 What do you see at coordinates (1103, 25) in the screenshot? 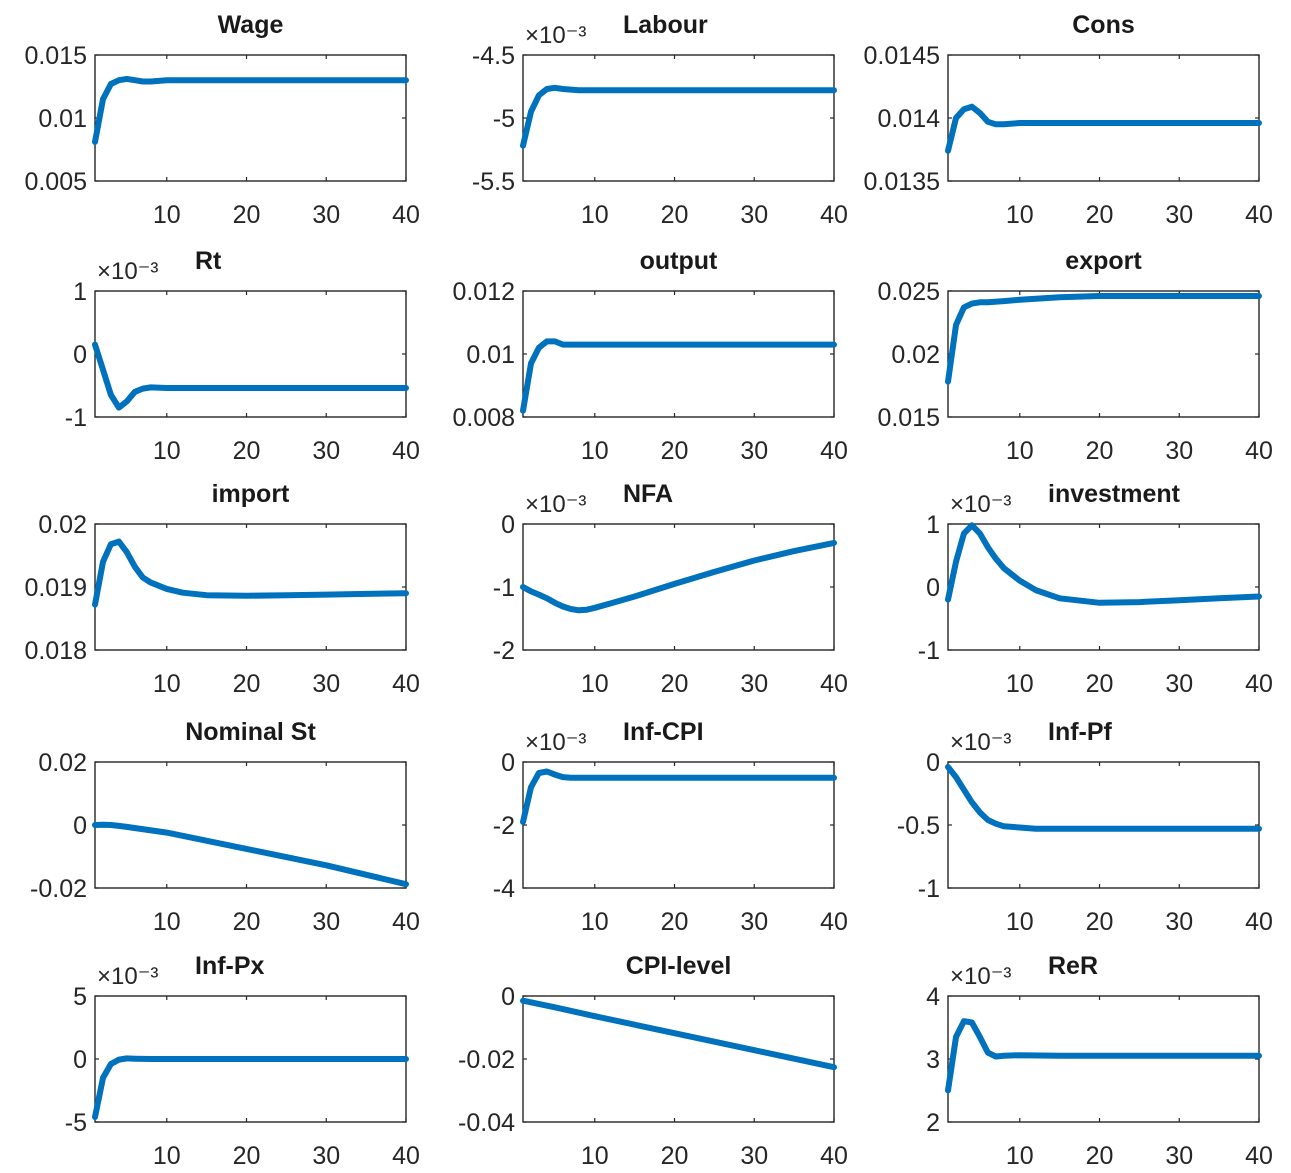
I see `panel-title: Cons` at bounding box center [1103, 25].